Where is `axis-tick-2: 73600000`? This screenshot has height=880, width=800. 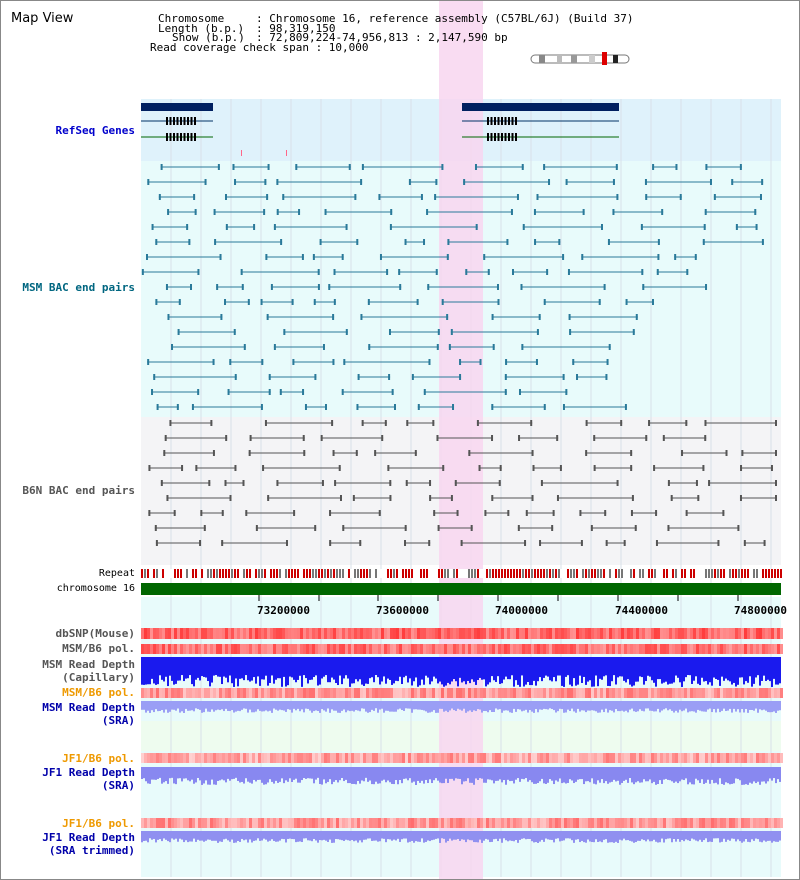 axis-tick-2: 73600000 is located at coordinates (402, 610).